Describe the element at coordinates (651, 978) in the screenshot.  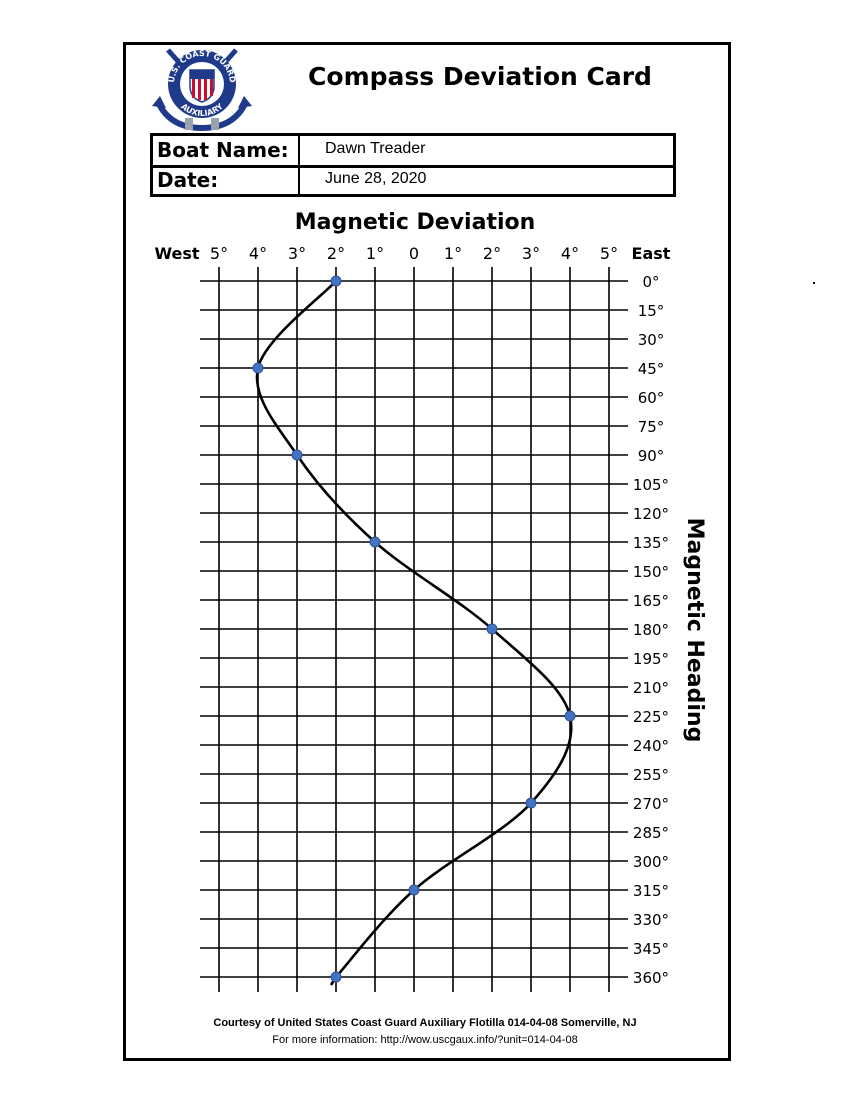
I see `y-tick-label: 360°` at that location.